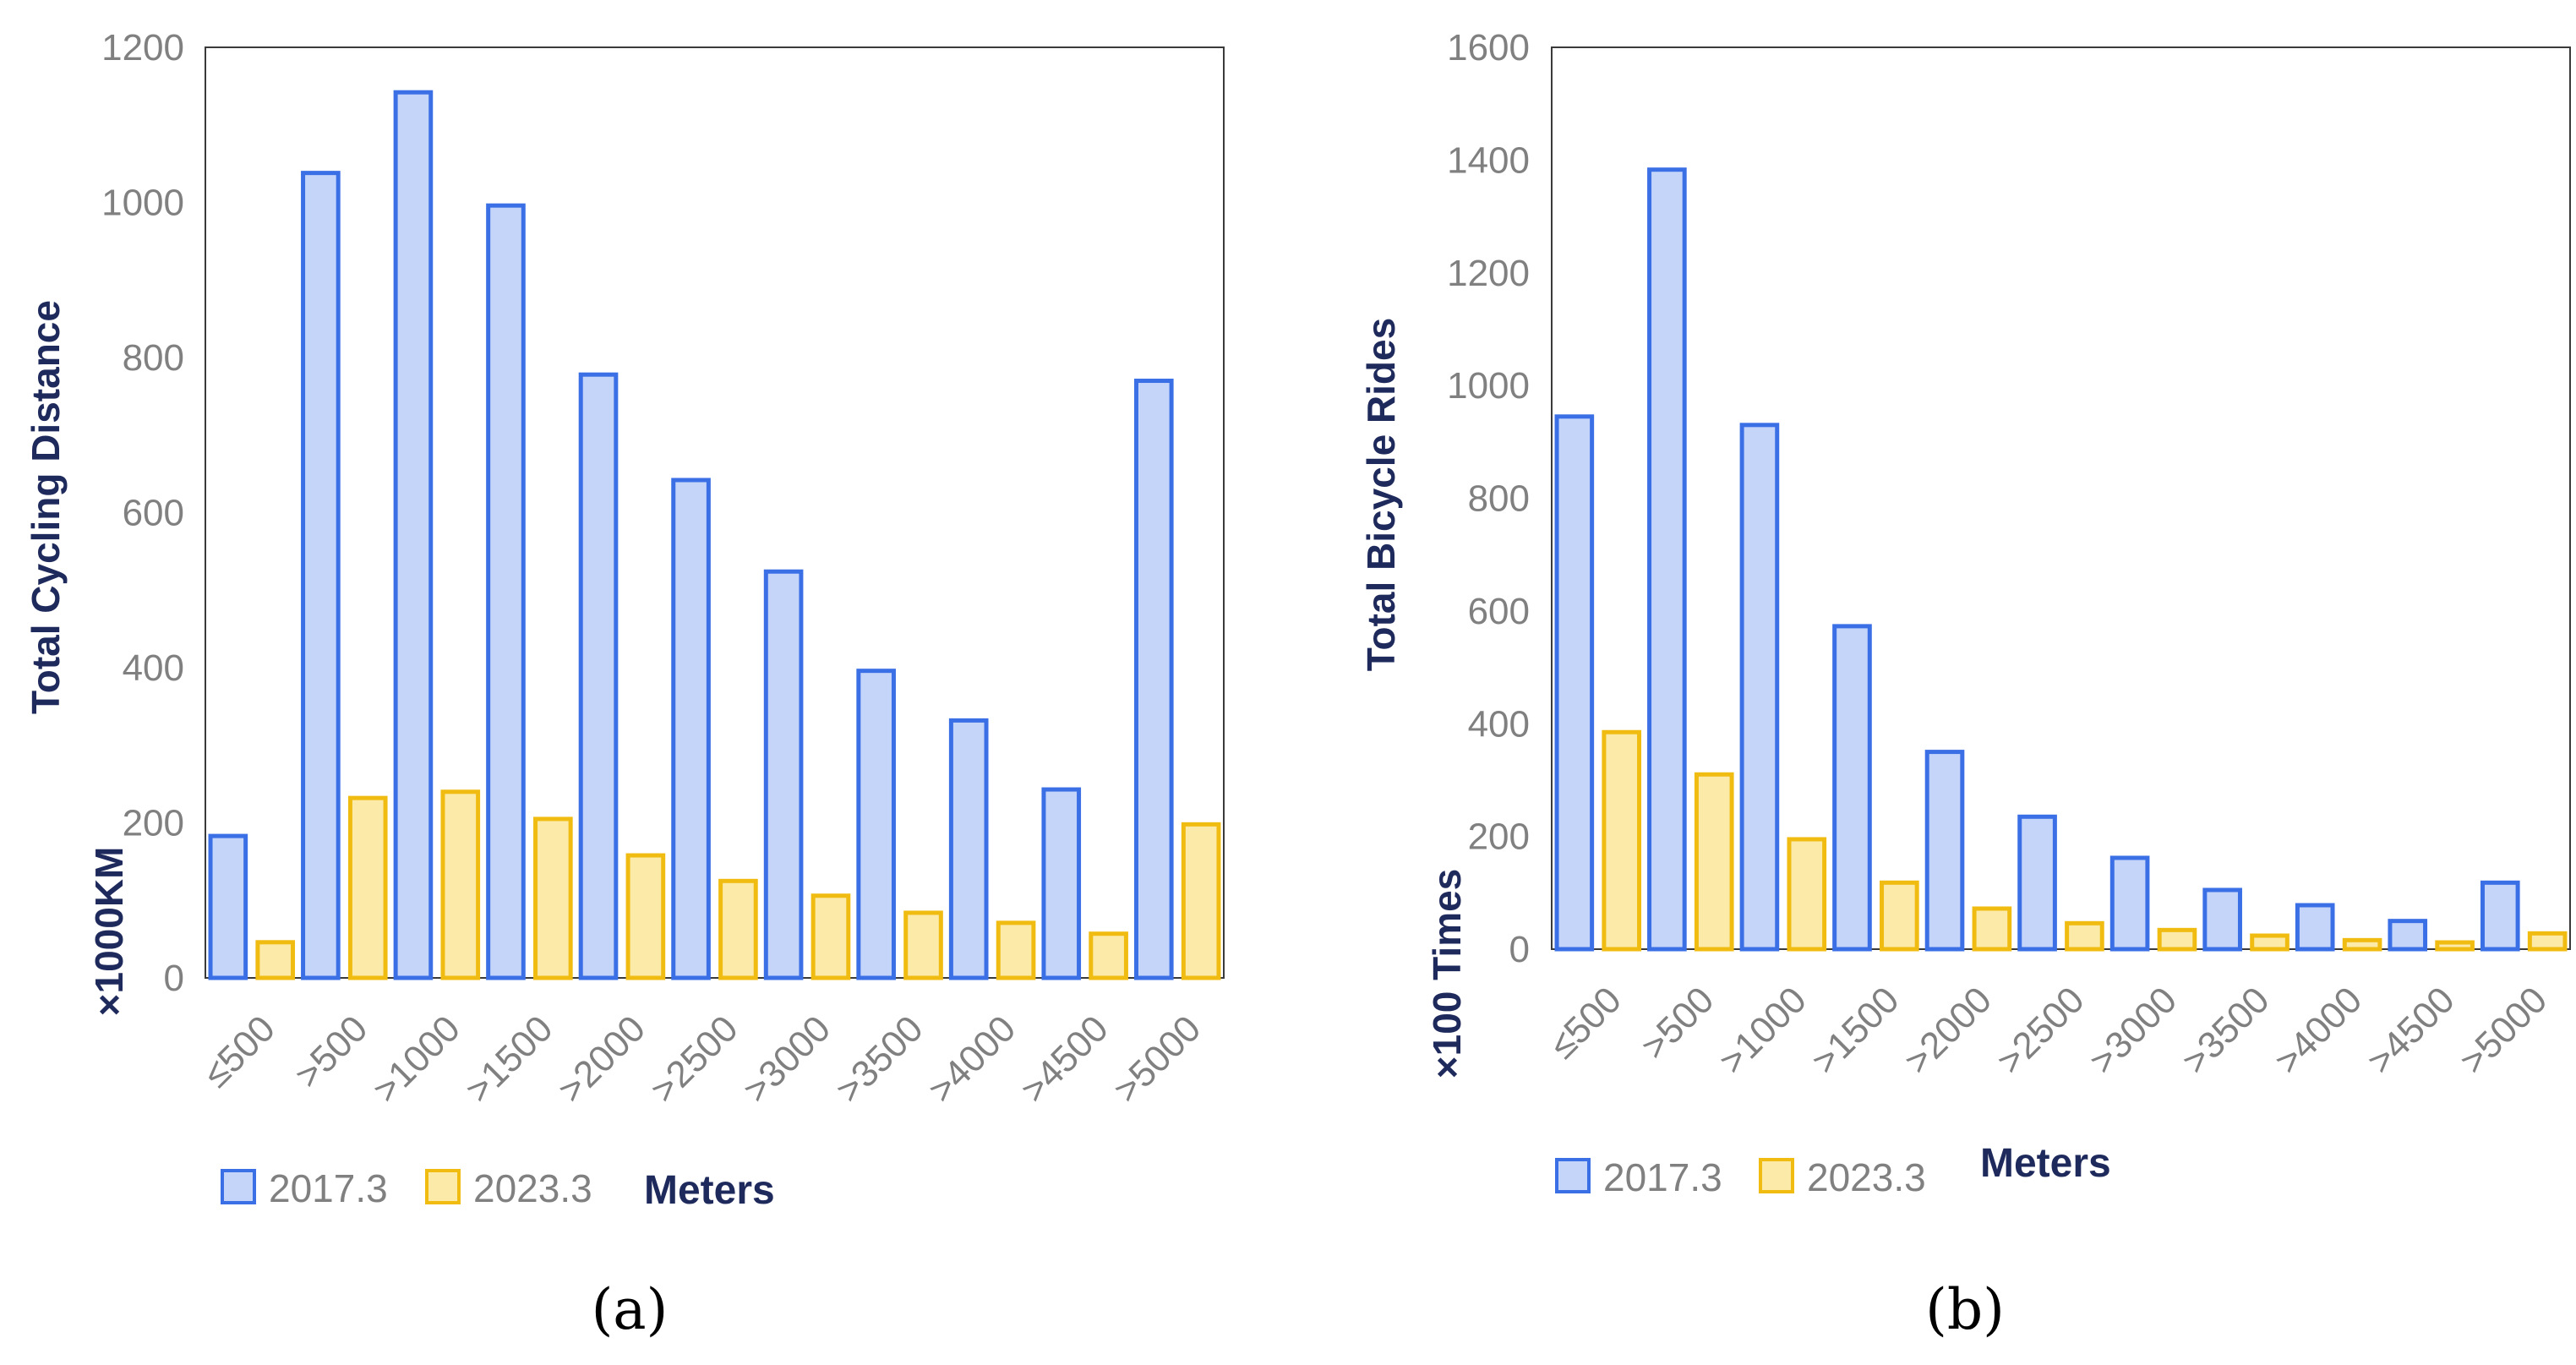 Image resolution: width=2576 pixels, height=1365 pixels. I want to click on y-tick-label: 1600, so click(1488, 47).